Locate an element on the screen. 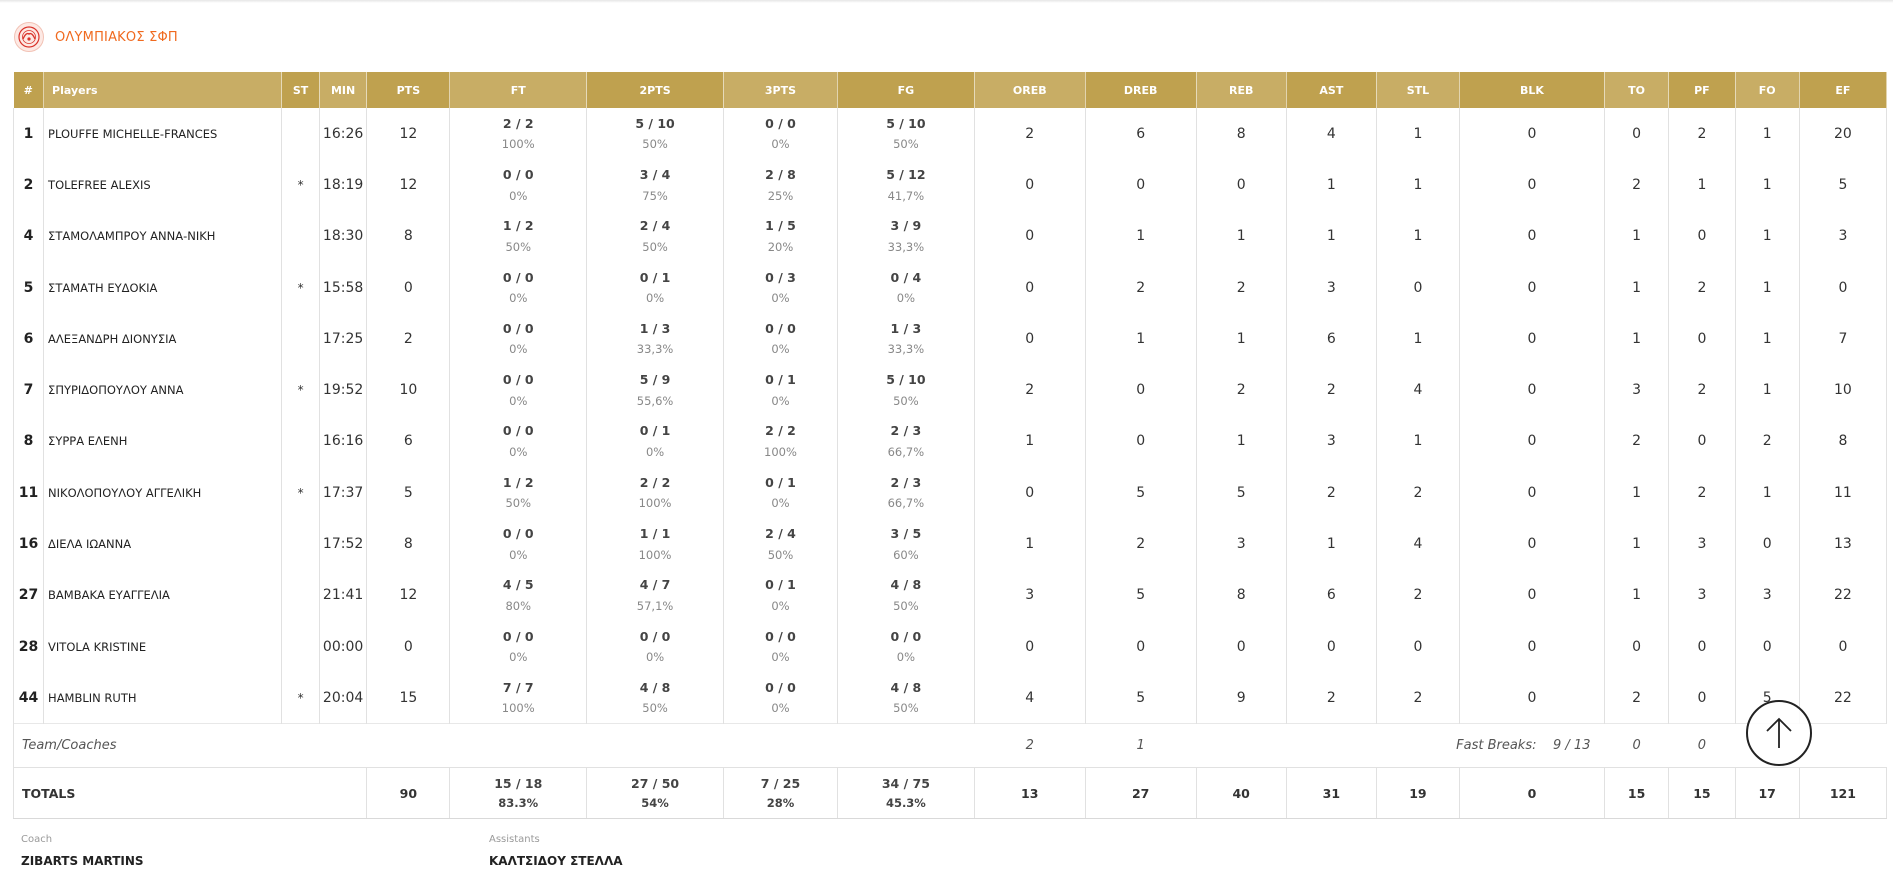 The image size is (1893, 875). assistants-label: Assistants is located at coordinates (514, 839).